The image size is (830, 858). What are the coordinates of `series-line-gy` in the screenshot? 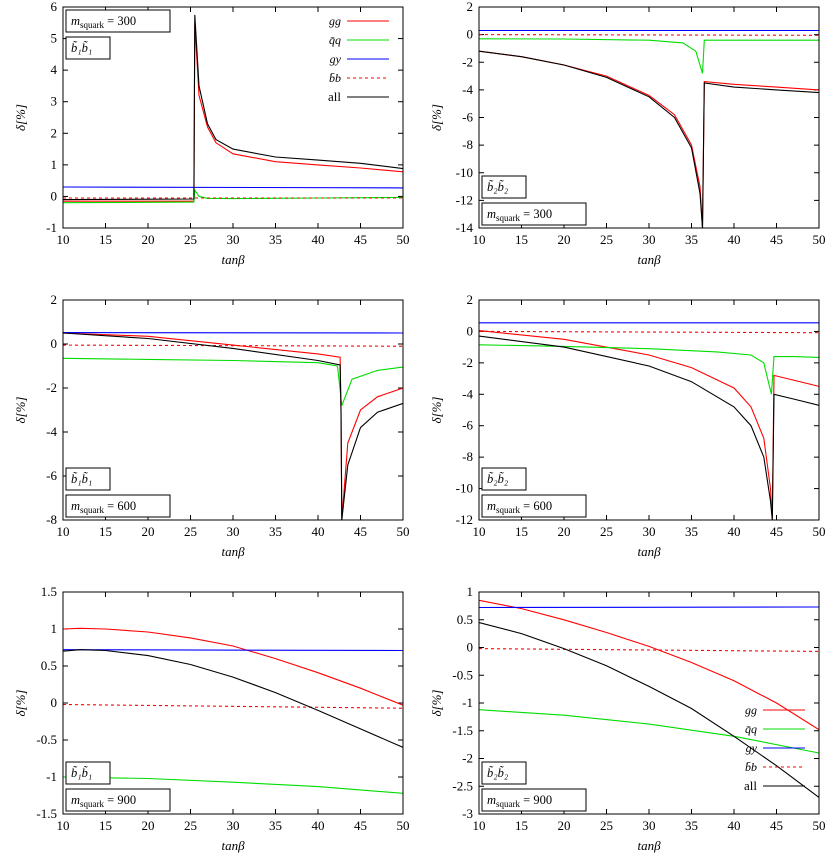 It's located at (233, 650).